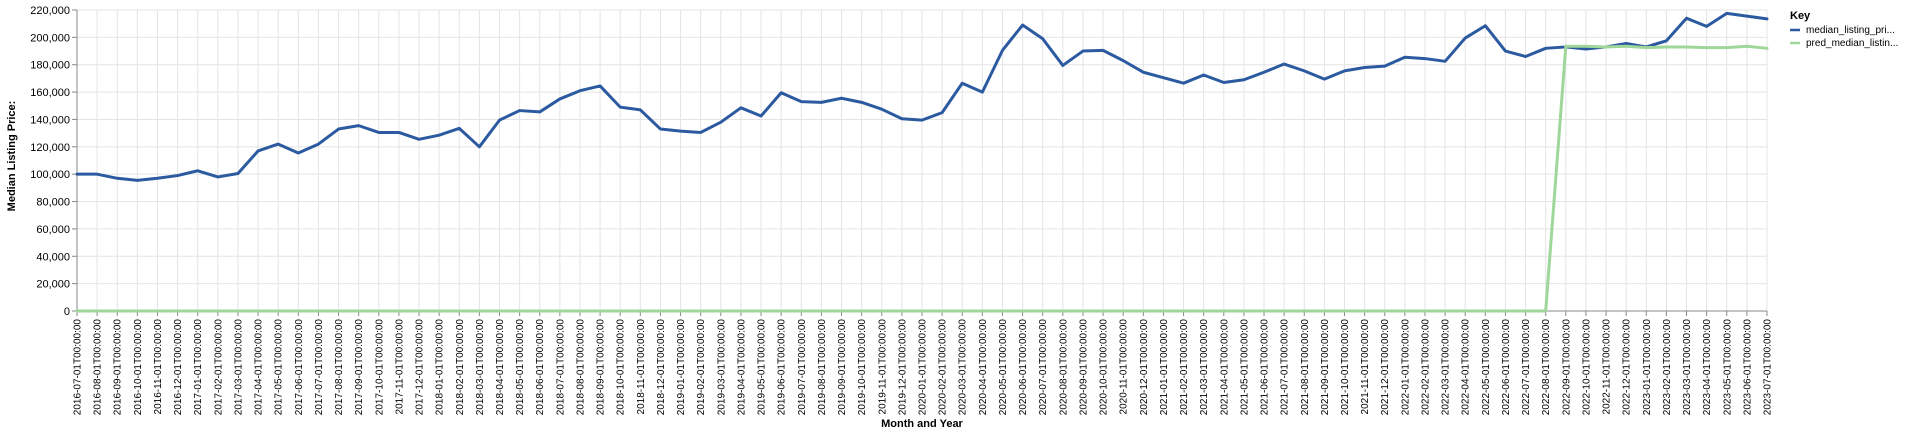 The image size is (1920, 439). Describe the element at coordinates (1043, 367) in the screenshot. I see `x-tick-label: 2020-07-01T00:00:00` at that location.